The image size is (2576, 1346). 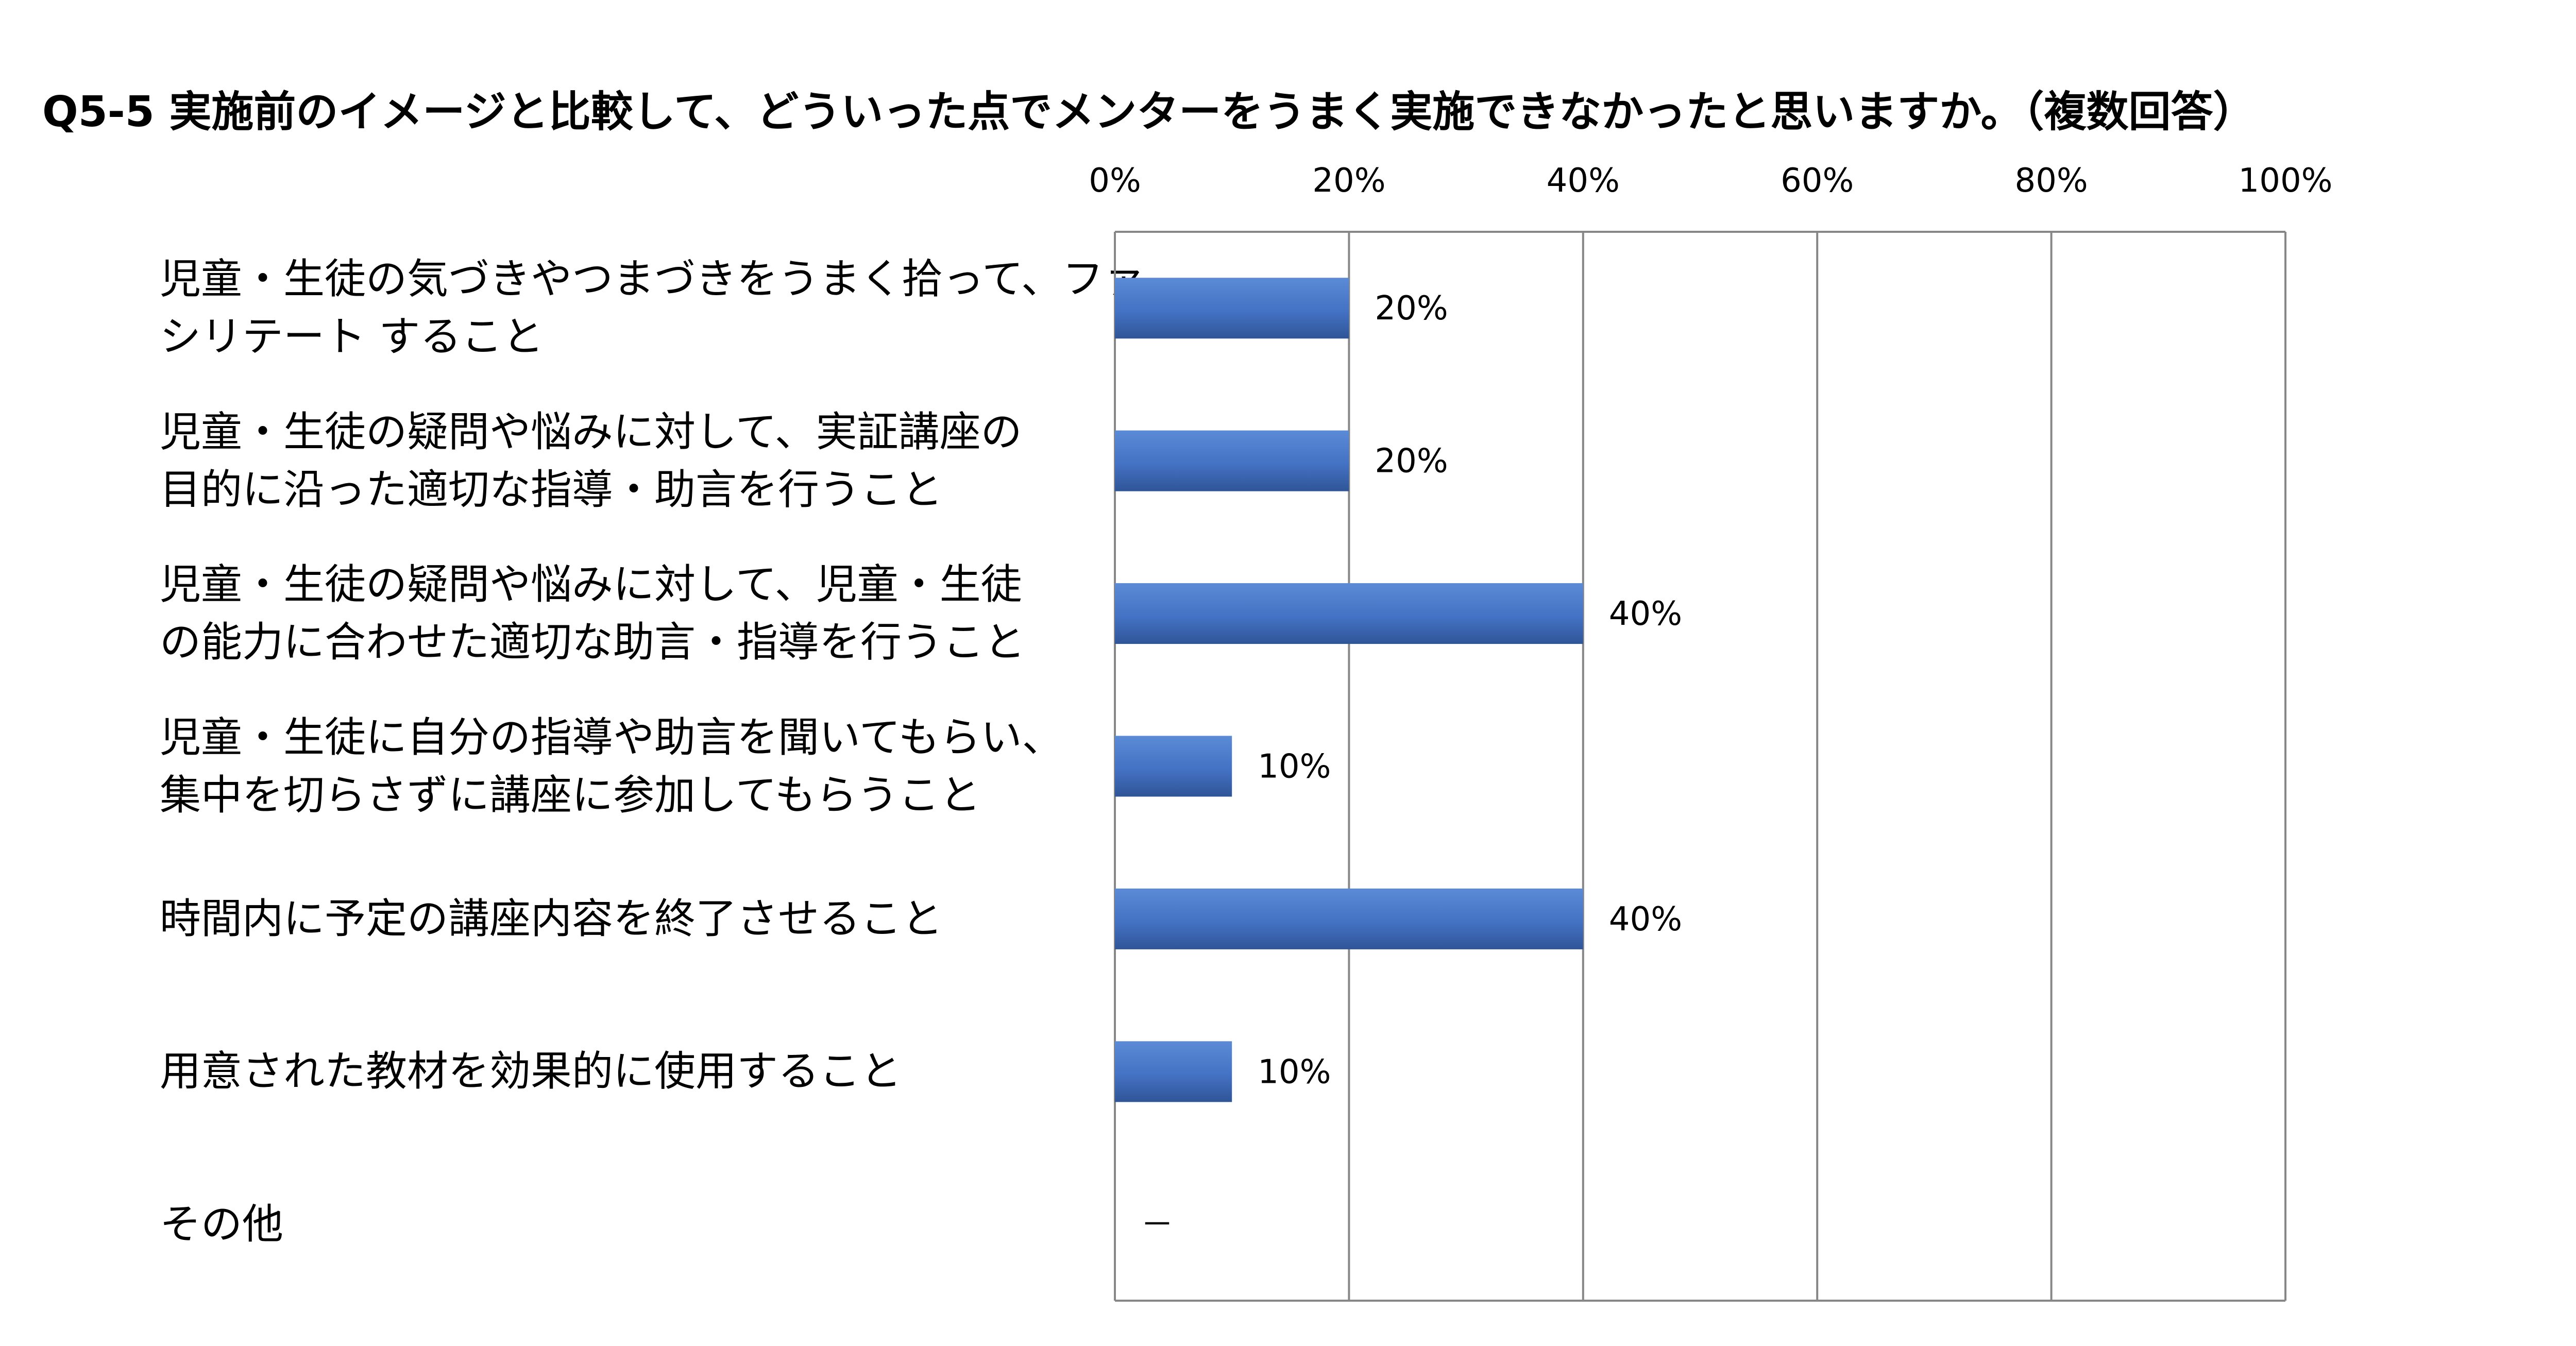 I want to click on bars, so click(x=1349, y=690).